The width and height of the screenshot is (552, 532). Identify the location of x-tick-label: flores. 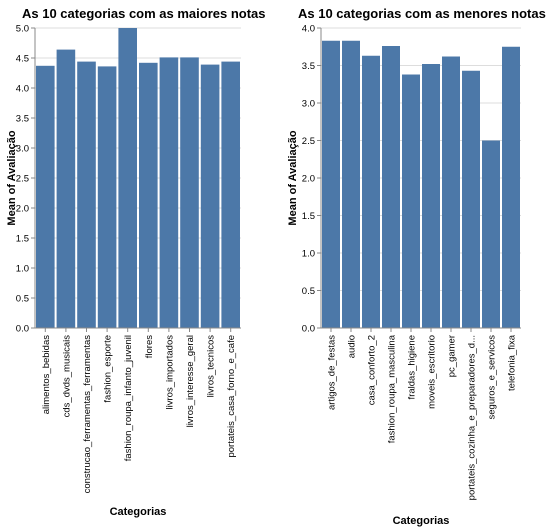
(149, 346).